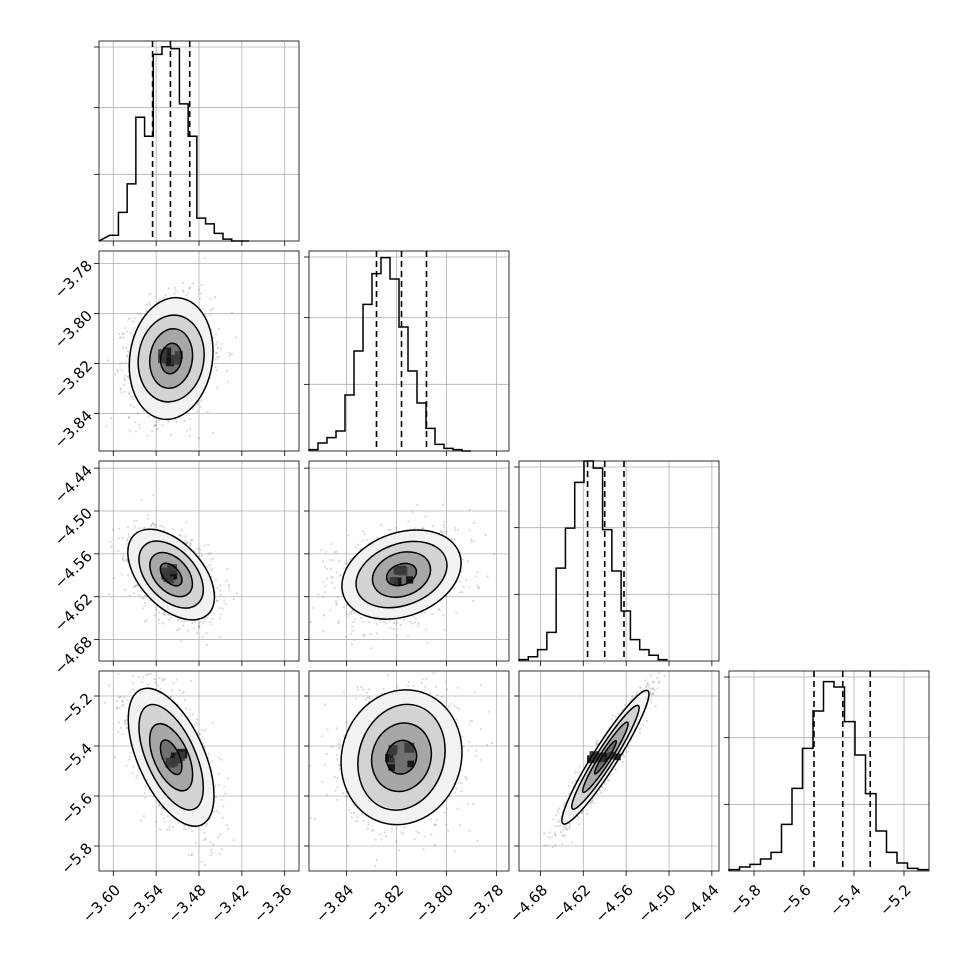  I want to click on scatter-panel-1-0-contours, so click(171, 358).